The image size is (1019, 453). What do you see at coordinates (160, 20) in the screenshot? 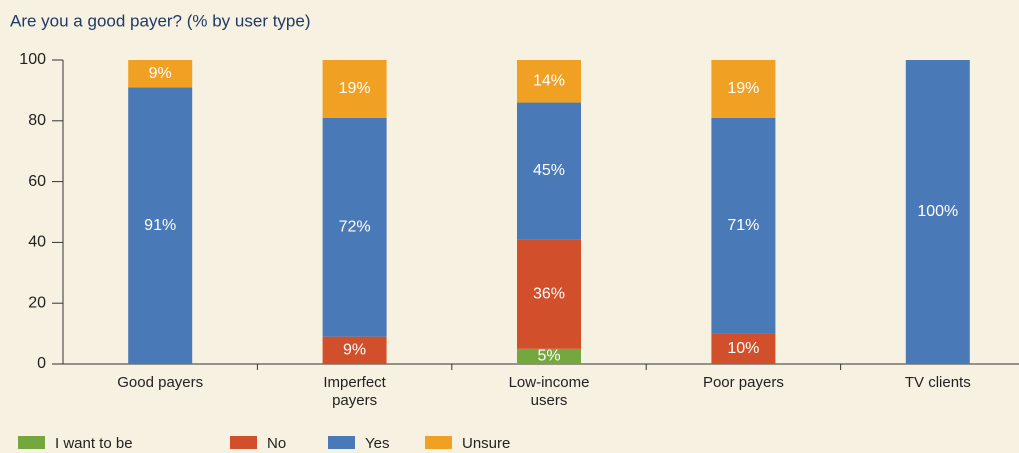
I see `chart-title: Are you a good payer? (% by user type)` at bounding box center [160, 20].